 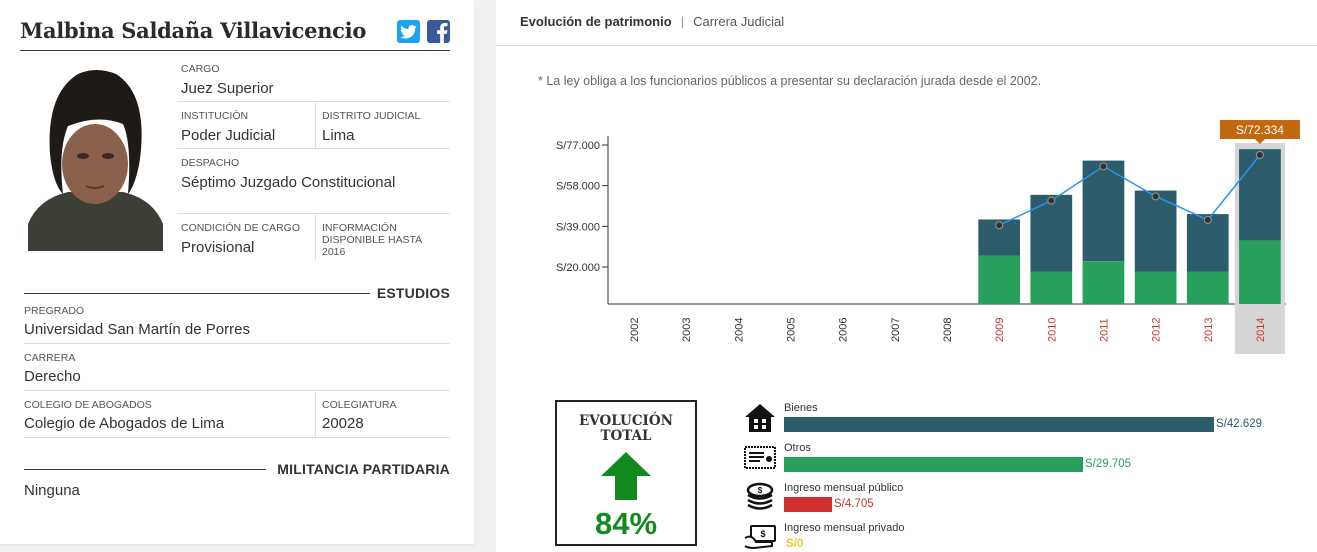 I want to click on y-tick-label: S/39.000, so click(x=578, y=227).